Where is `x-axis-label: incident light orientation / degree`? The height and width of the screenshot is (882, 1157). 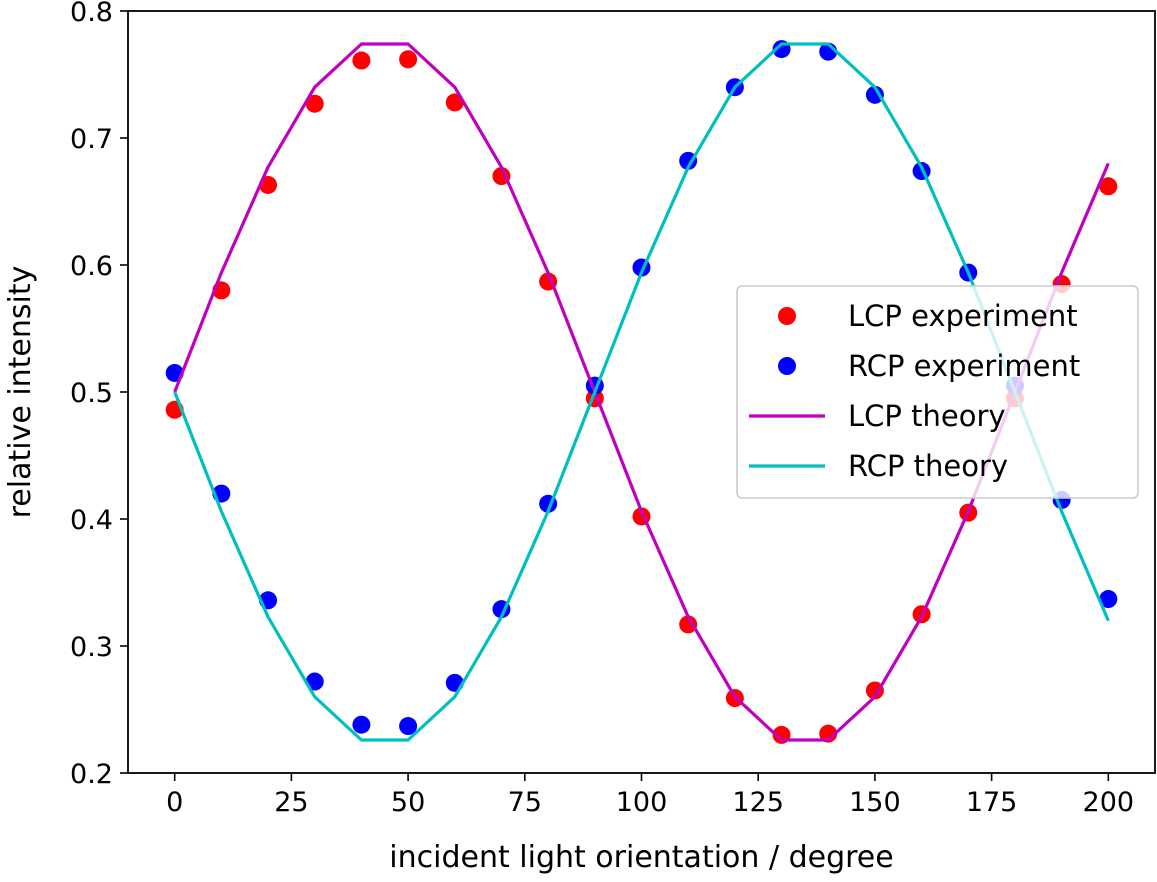 x-axis-label: incident light orientation / degree is located at coordinates (641, 857).